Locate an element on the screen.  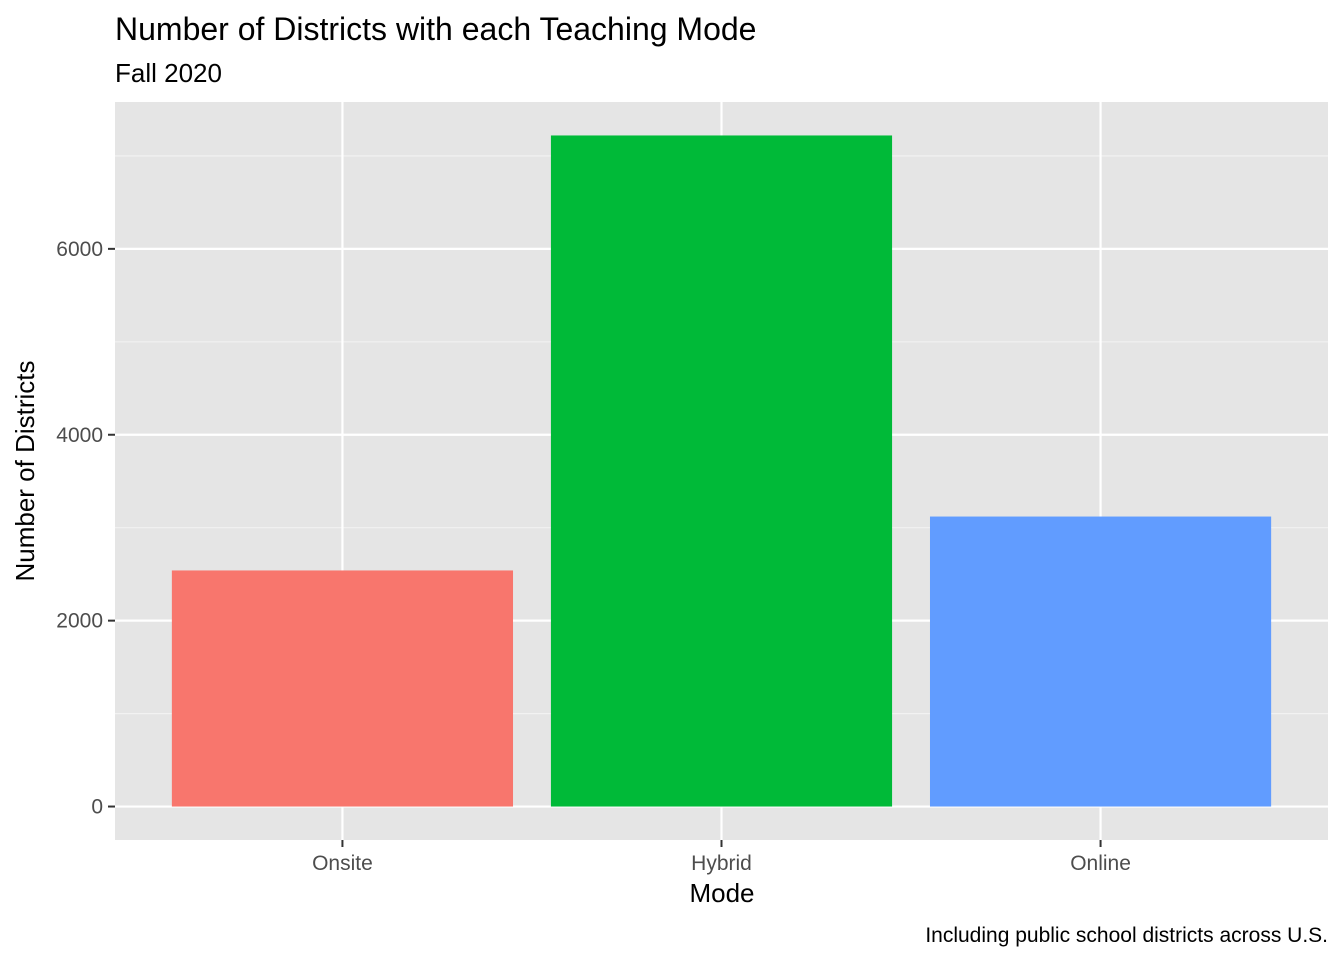
x-tick-label: Online is located at coordinates (1100, 863).